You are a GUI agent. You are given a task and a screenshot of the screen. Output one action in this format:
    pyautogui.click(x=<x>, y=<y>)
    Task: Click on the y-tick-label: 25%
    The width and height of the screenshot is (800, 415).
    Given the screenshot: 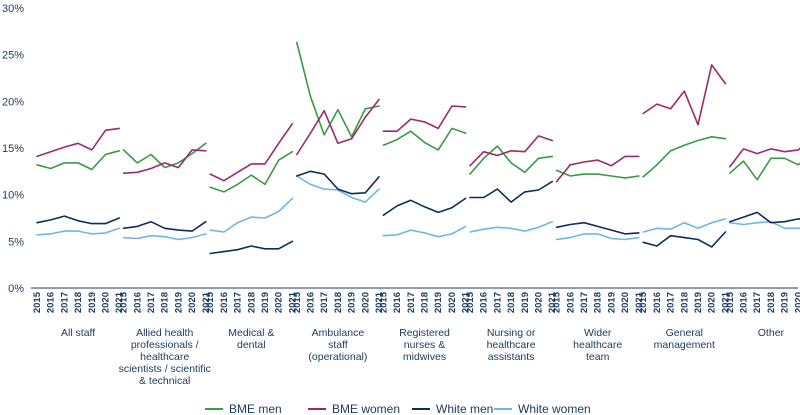 What is the action you would take?
    pyautogui.click(x=13, y=56)
    